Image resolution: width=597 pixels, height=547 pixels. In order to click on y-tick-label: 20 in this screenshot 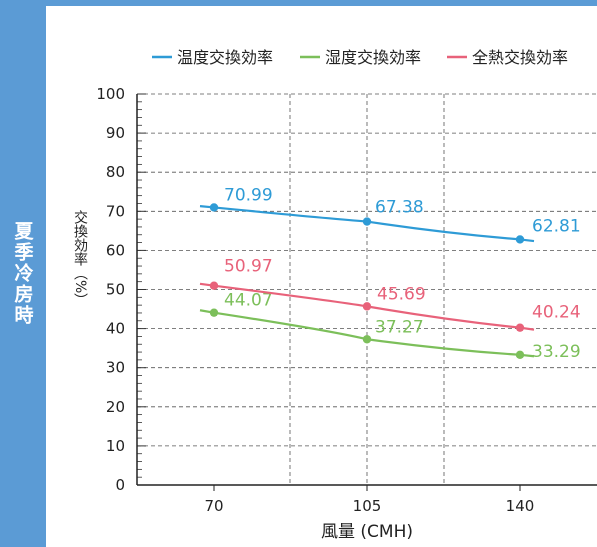, I will do `click(115, 407)`.